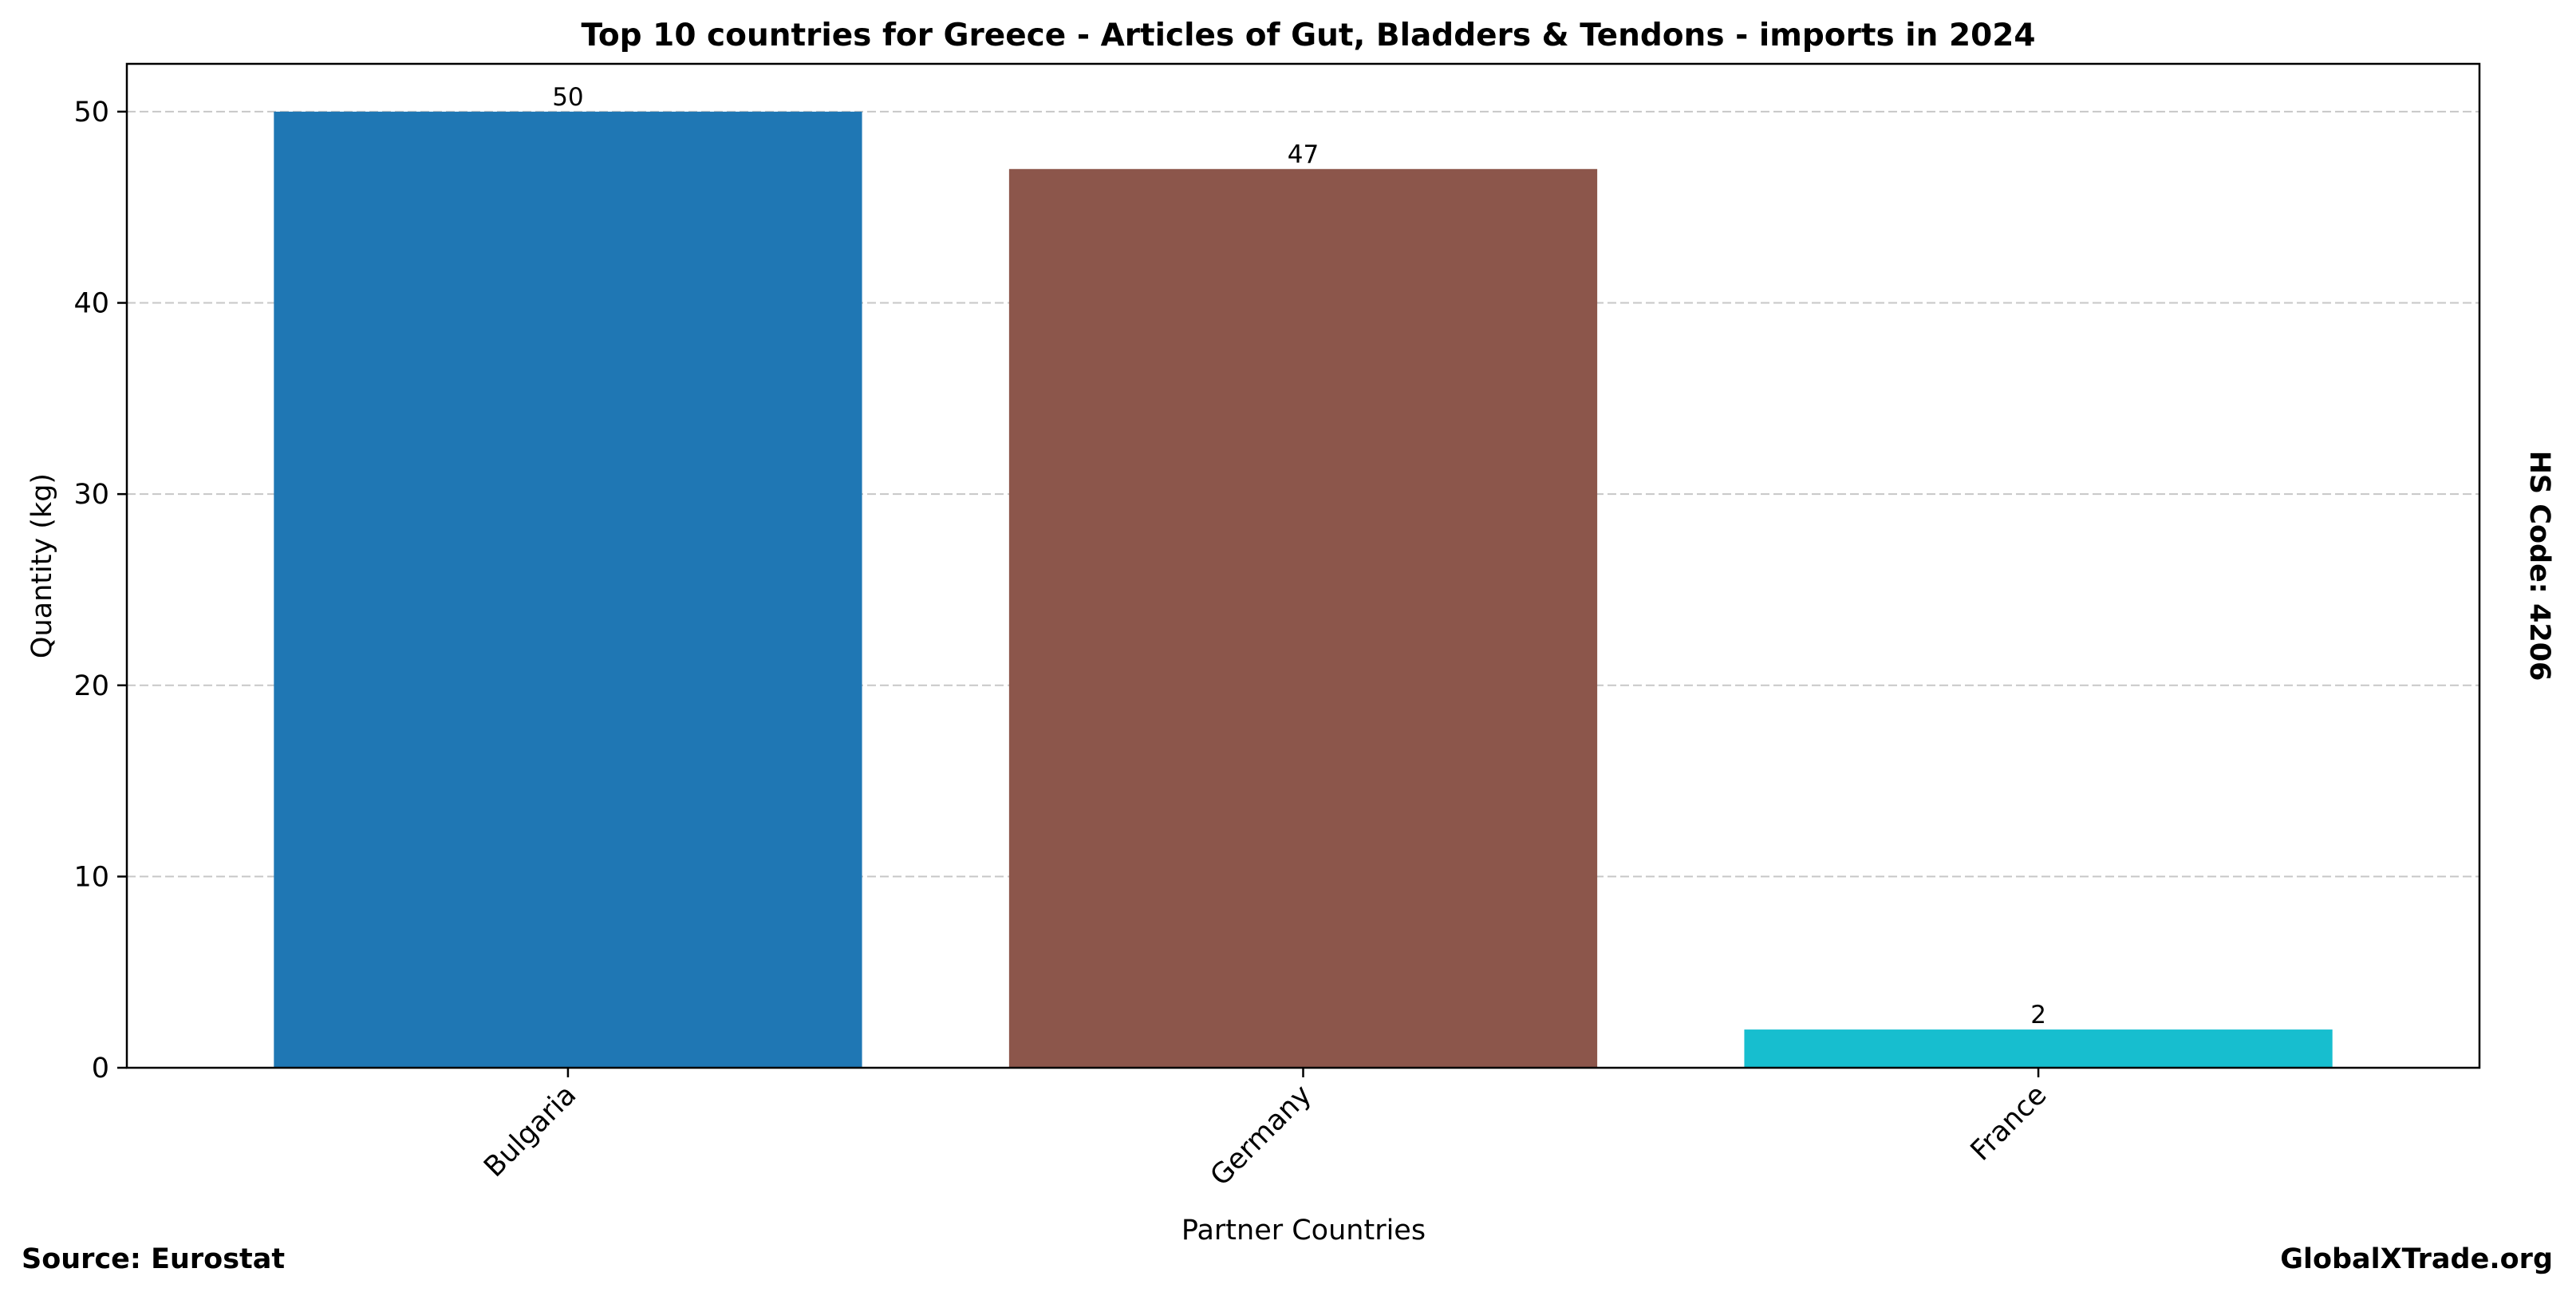  I want to click on y-tick-label: 0, so click(101, 1069).